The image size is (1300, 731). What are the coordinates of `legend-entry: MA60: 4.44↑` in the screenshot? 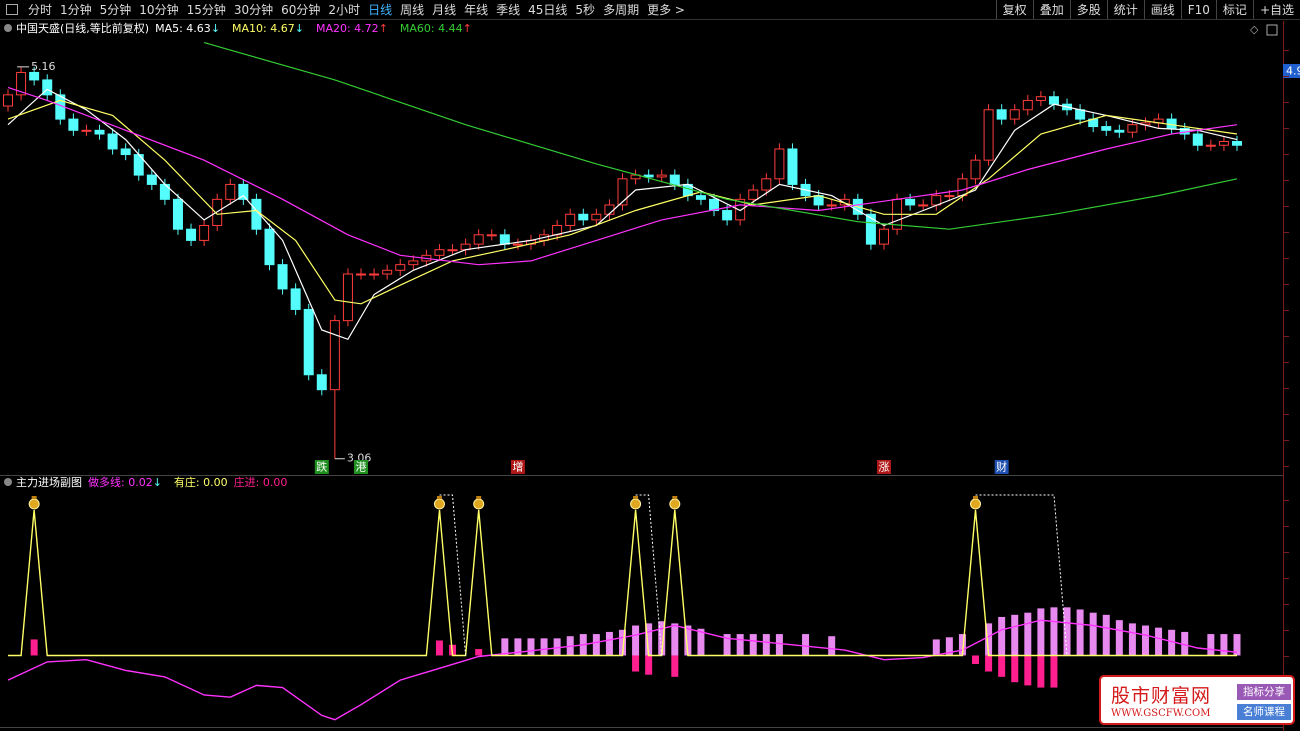 It's located at (439, 28).